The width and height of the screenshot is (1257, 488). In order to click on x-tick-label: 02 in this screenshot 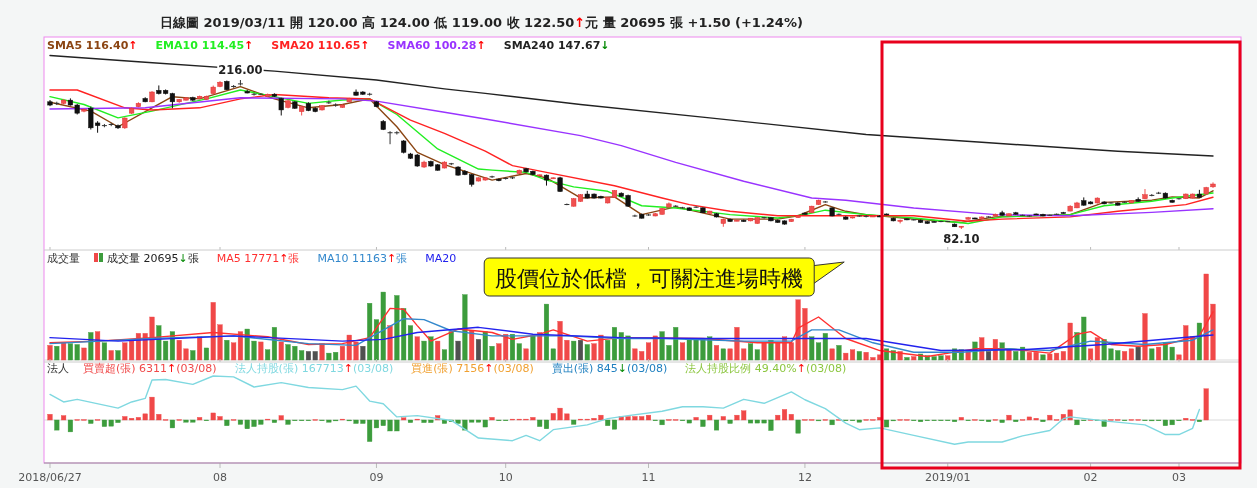, I will do `click(1090, 477)`.